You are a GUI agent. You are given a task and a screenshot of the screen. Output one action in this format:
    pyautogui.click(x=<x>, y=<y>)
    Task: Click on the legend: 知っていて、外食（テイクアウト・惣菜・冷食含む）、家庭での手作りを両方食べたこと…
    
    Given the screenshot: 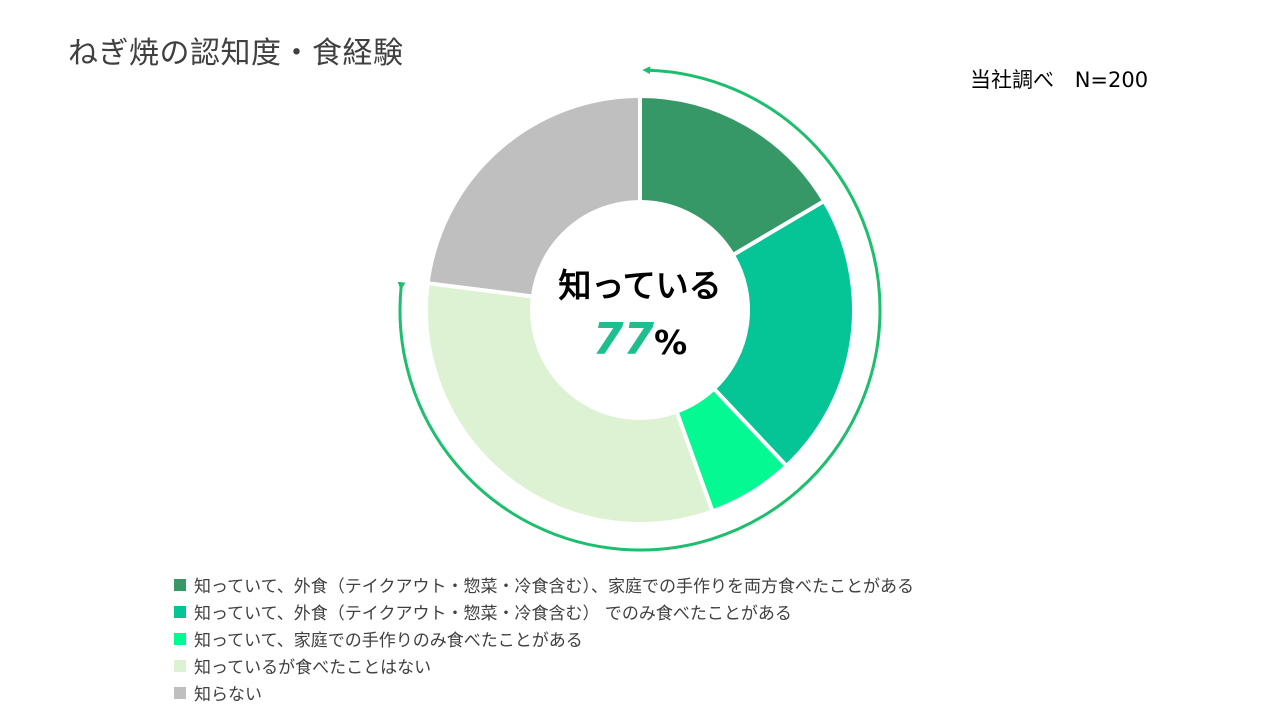 What is the action you would take?
    pyautogui.click(x=544, y=638)
    